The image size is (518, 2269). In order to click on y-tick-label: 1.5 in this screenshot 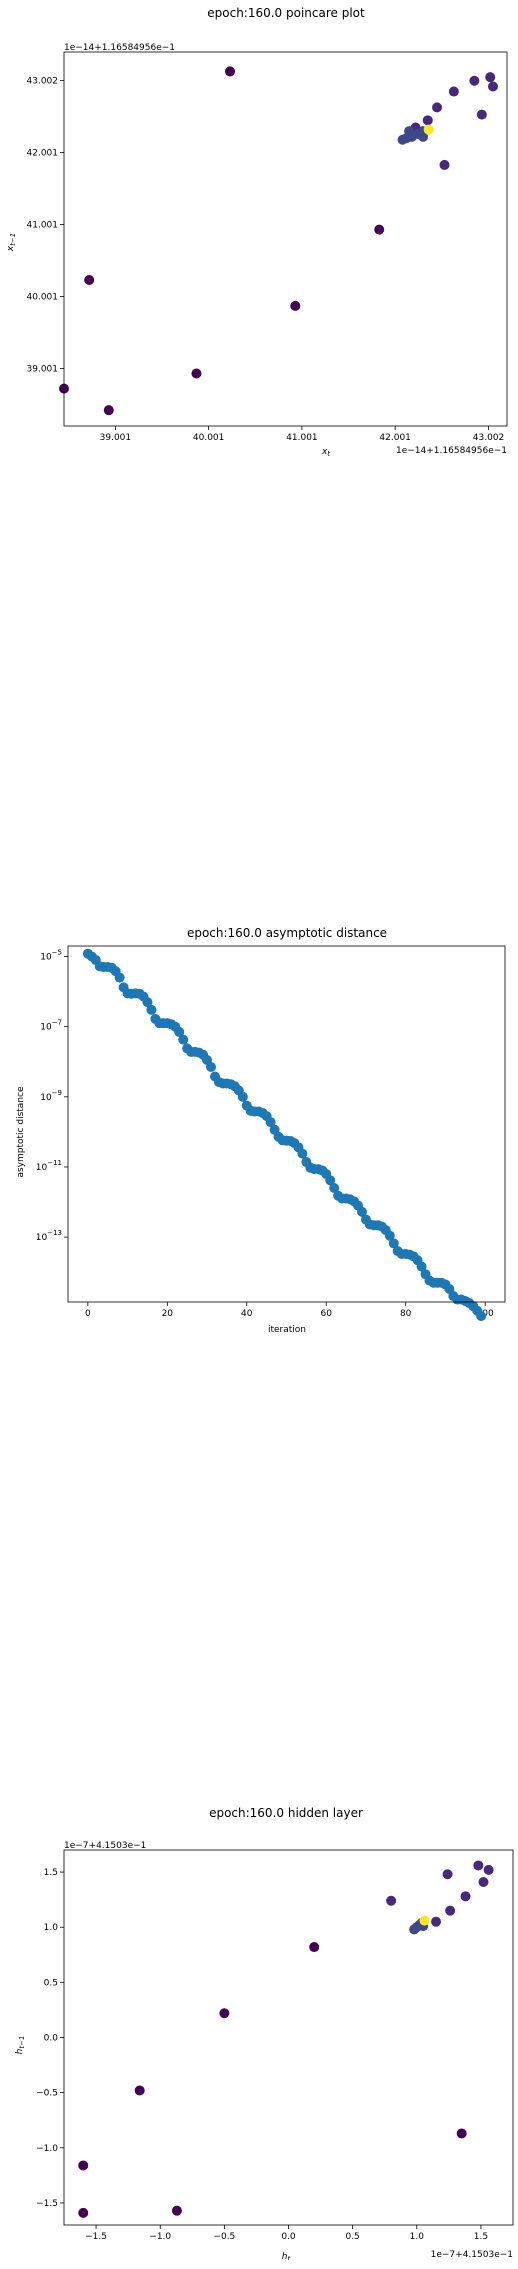, I will do `click(51, 1873)`.